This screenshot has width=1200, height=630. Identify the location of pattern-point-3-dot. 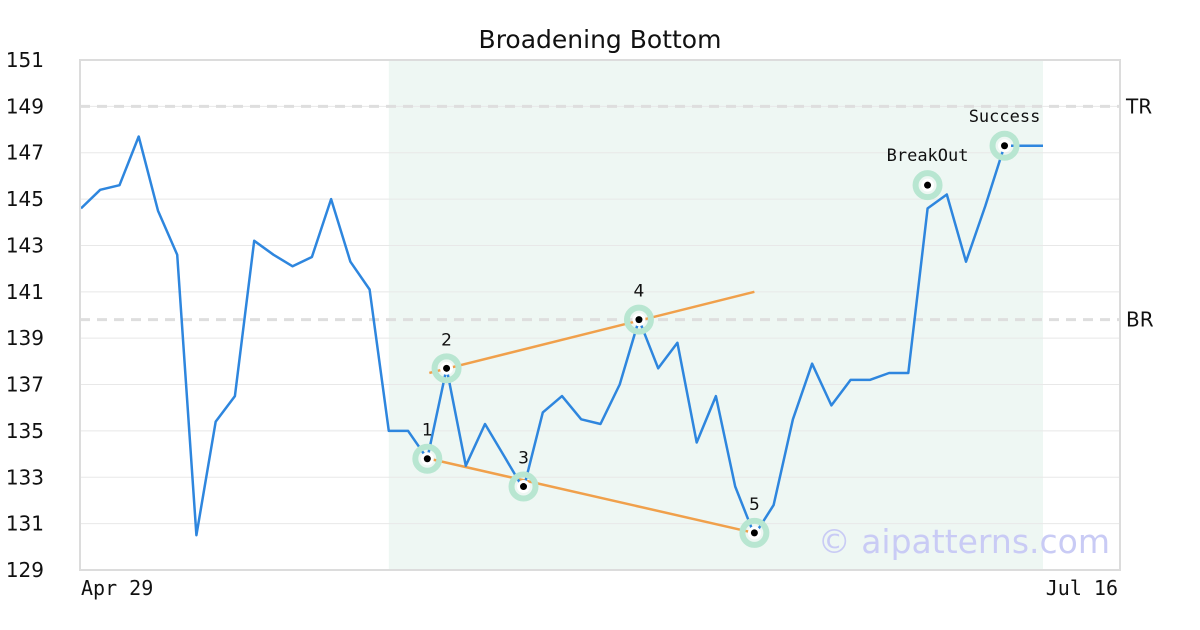
(524, 487).